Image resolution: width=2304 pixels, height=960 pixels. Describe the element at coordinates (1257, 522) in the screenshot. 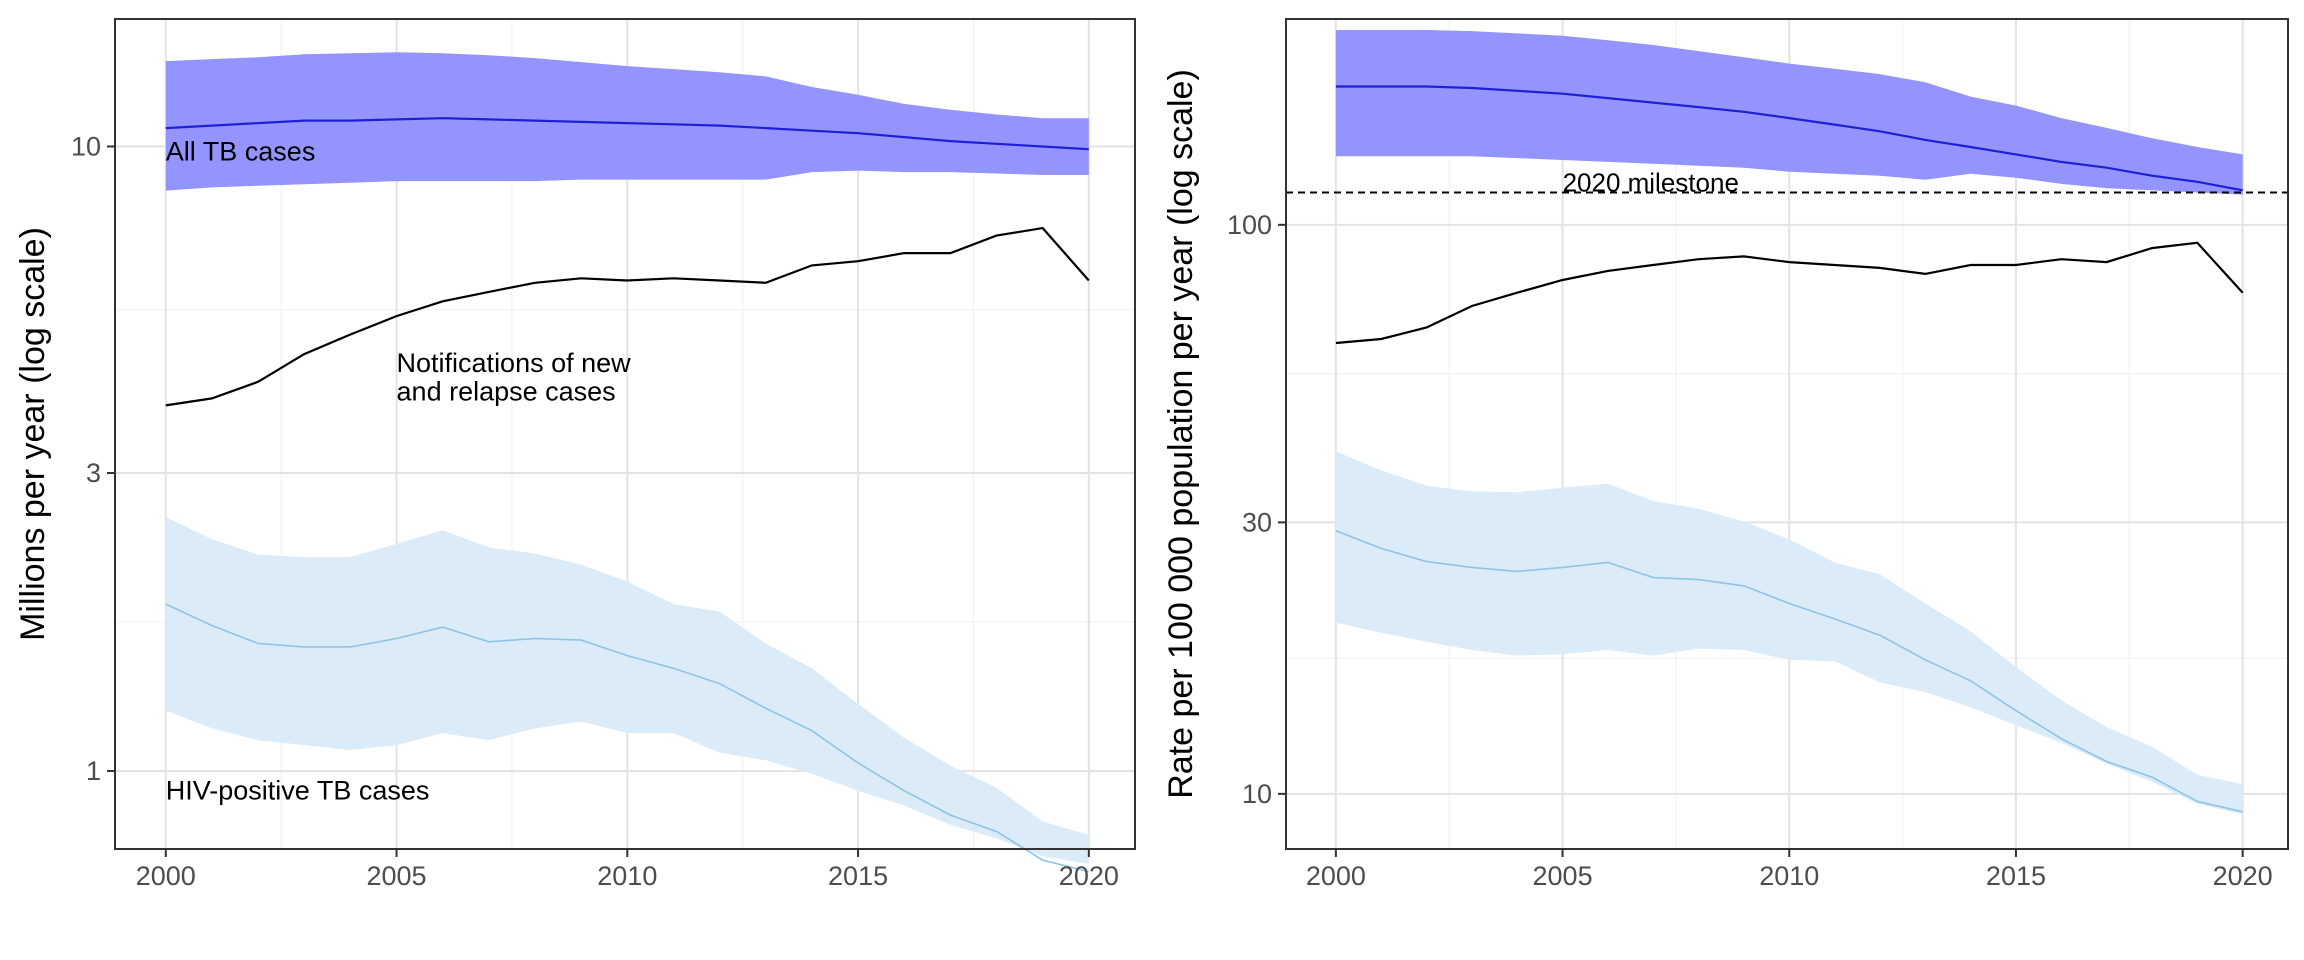

I see `y-tick-label: 30` at that location.